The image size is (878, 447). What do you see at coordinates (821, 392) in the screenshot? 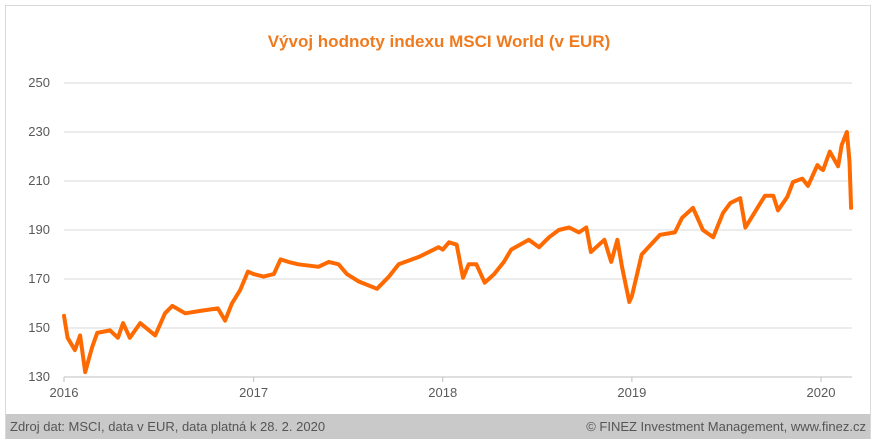
I see `x-tick-label: 2020` at bounding box center [821, 392].